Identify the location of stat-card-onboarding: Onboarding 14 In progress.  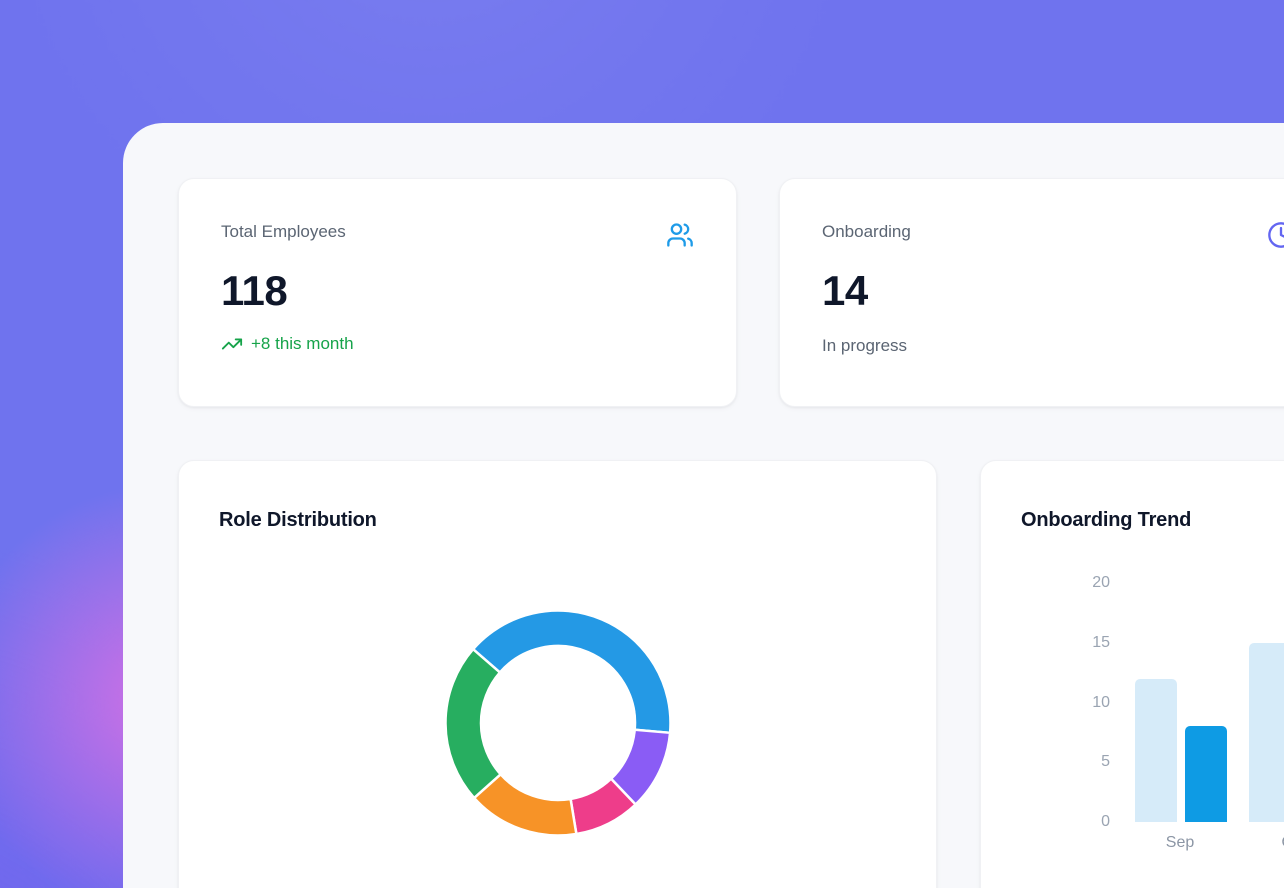
(1031, 292).